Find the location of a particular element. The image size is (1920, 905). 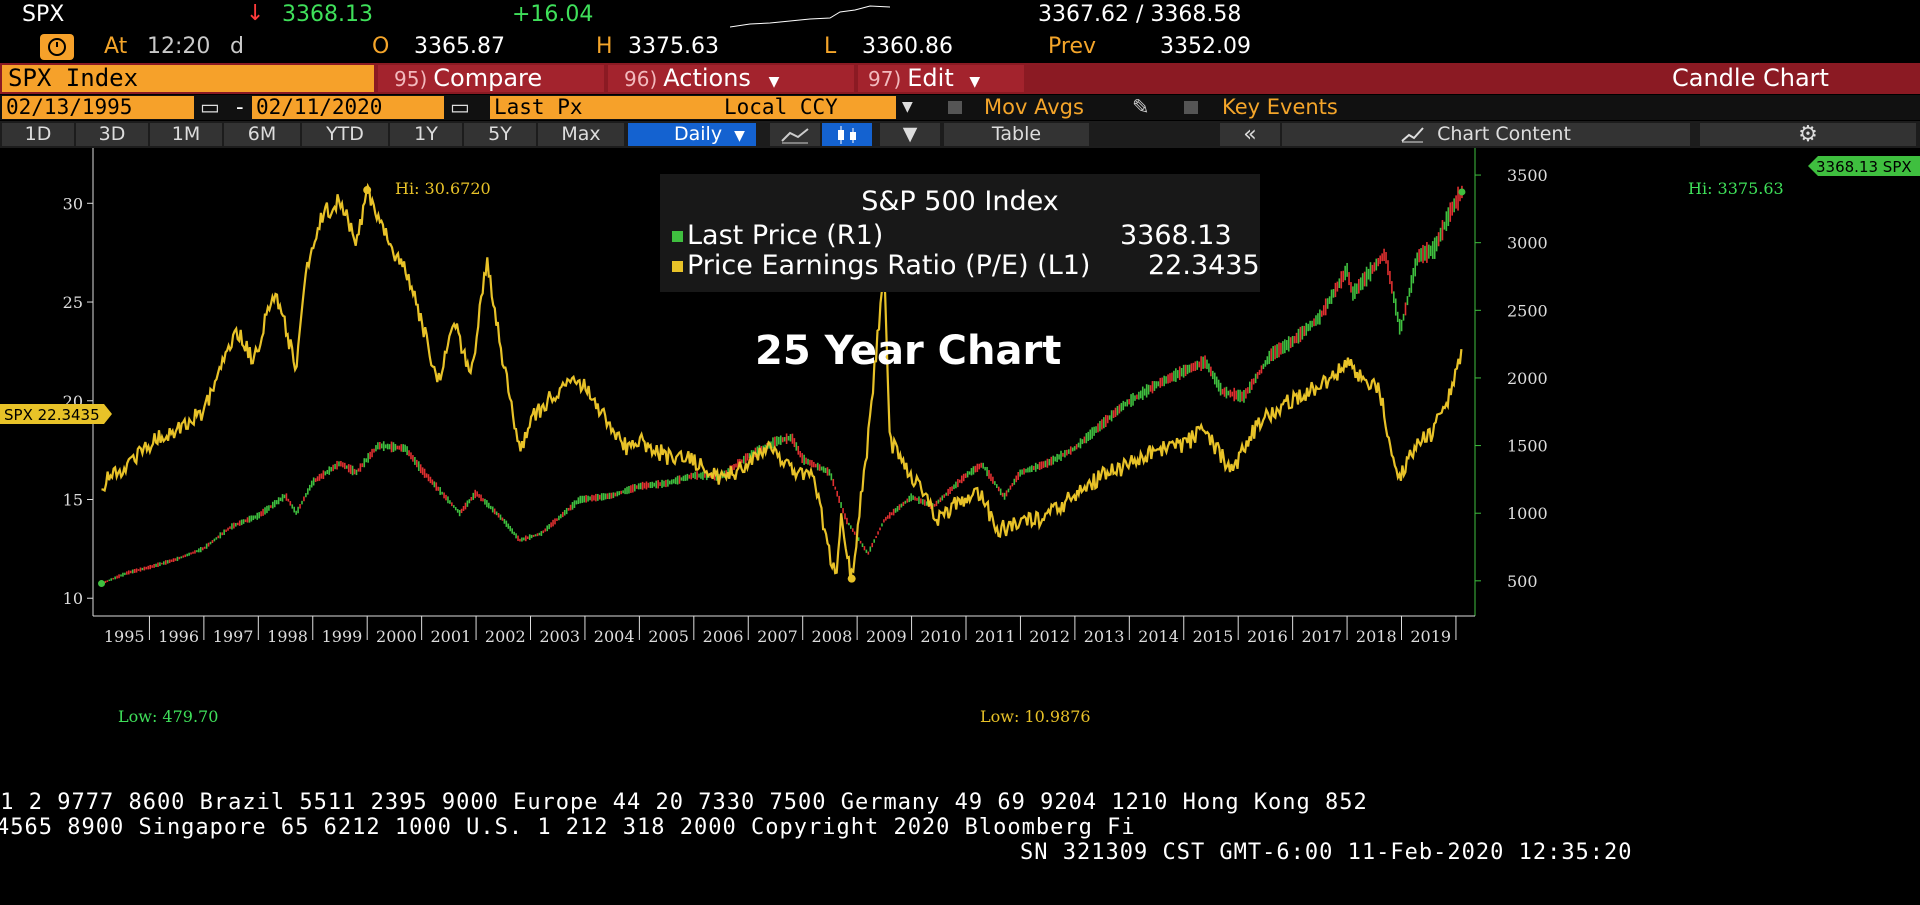

last-price: 3368.13 is located at coordinates (327, 14).